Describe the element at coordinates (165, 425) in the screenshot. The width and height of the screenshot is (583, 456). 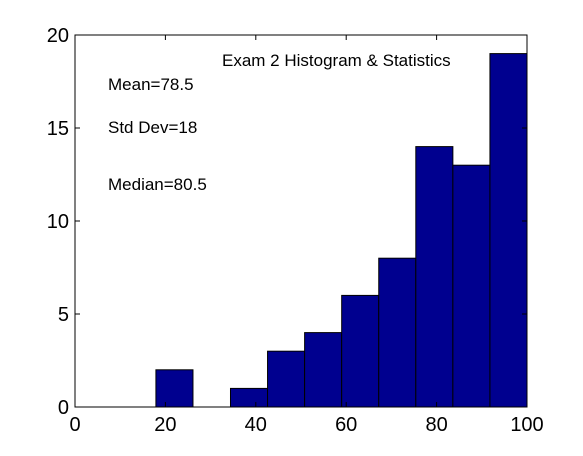
I see `x-tick-label-1: 20` at that location.